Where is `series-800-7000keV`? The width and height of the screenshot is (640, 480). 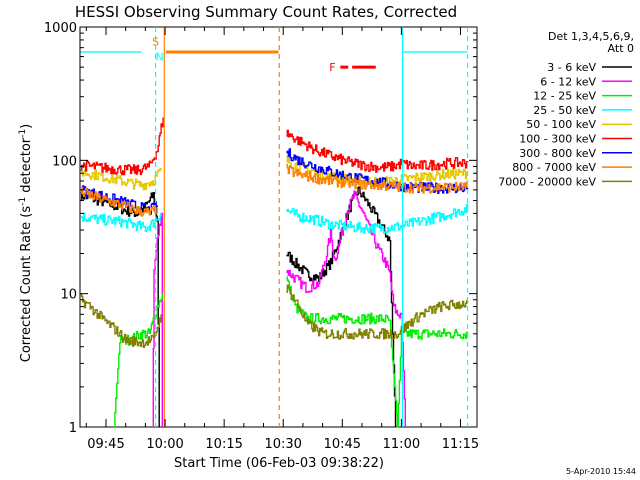
series-800-7000keV is located at coordinates (274, 190).